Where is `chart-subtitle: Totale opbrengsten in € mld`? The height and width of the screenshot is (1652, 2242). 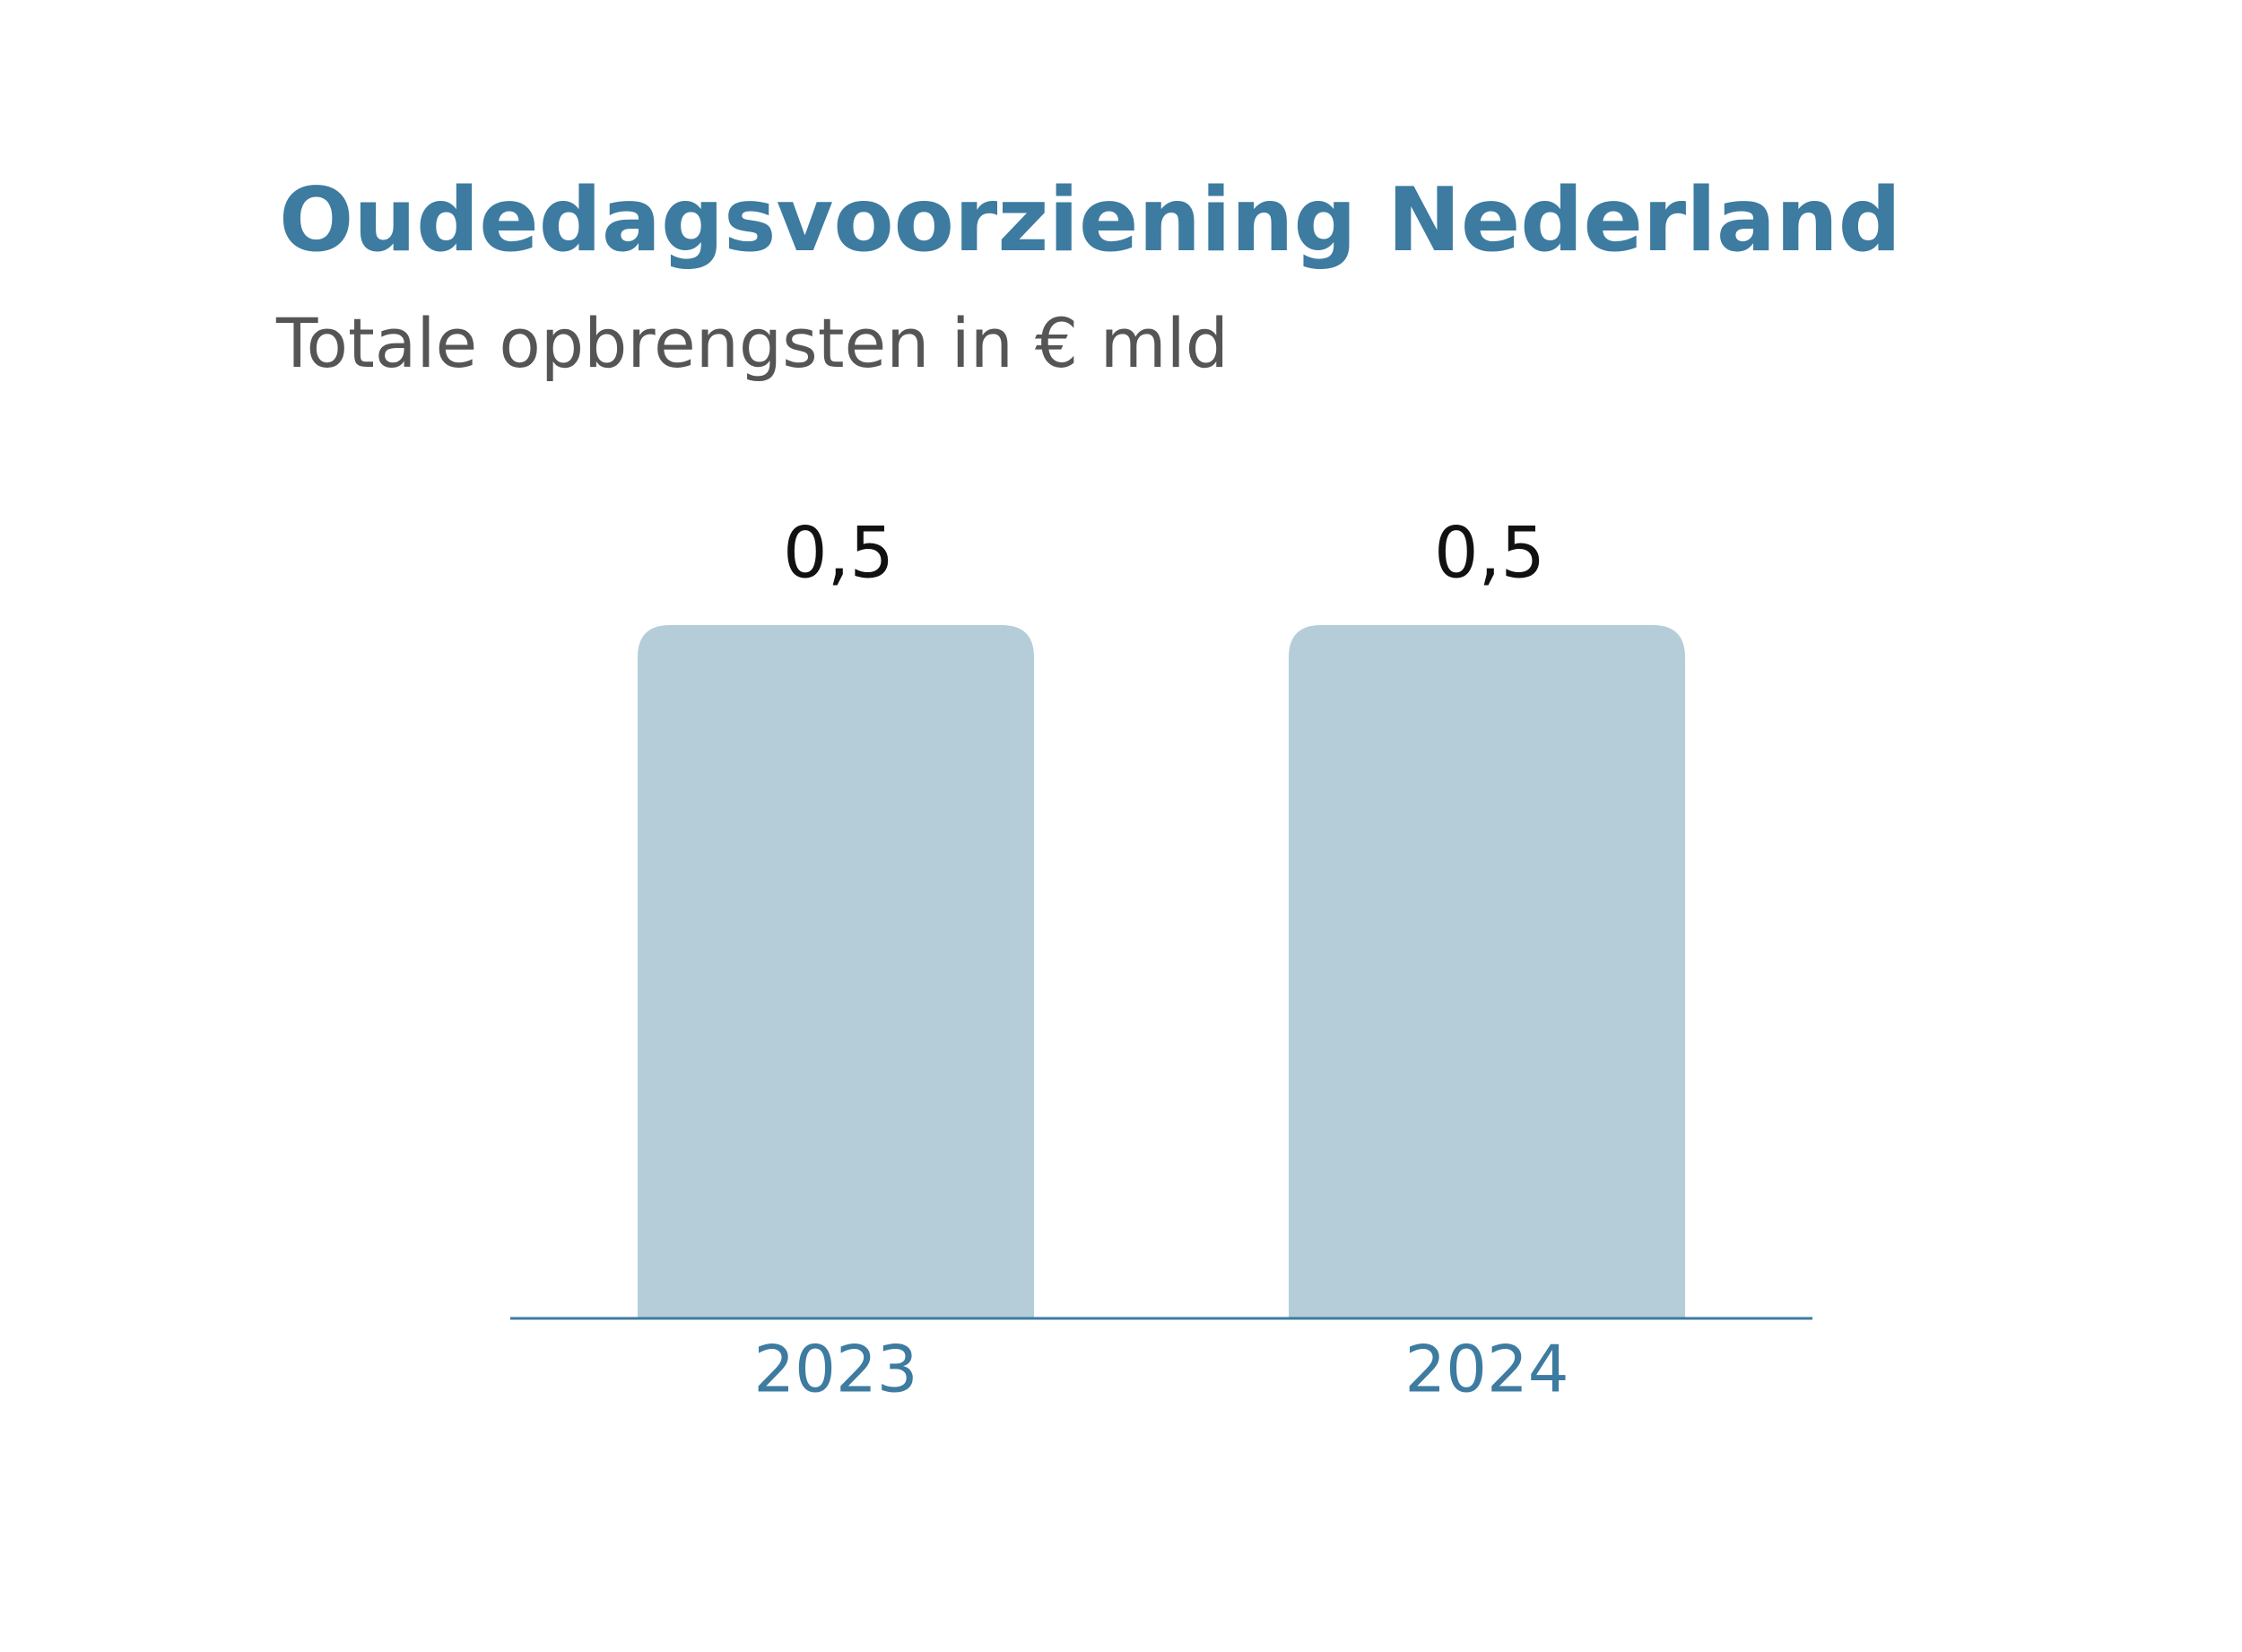
chart-subtitle: Totale opbrengsten in € mld is located at coordinates (752, 343).